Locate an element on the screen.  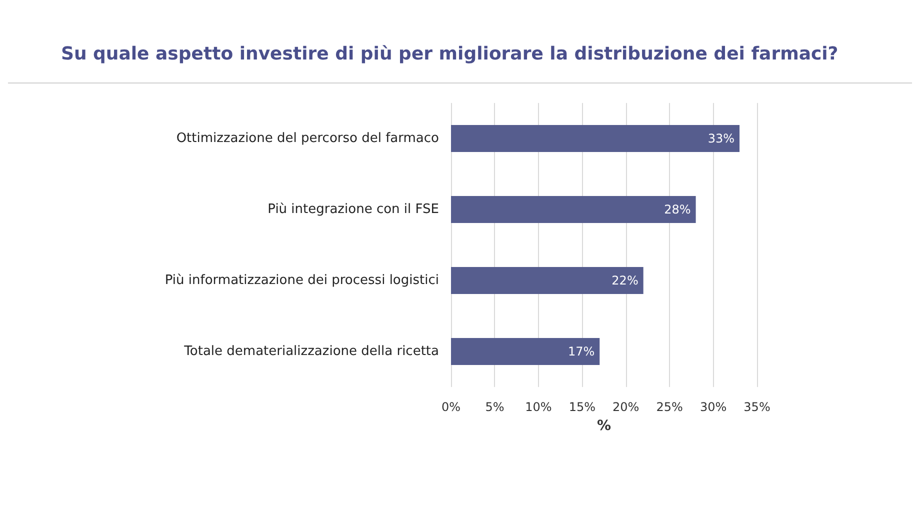
data-label: 17% is located at coordinates (581, 351).